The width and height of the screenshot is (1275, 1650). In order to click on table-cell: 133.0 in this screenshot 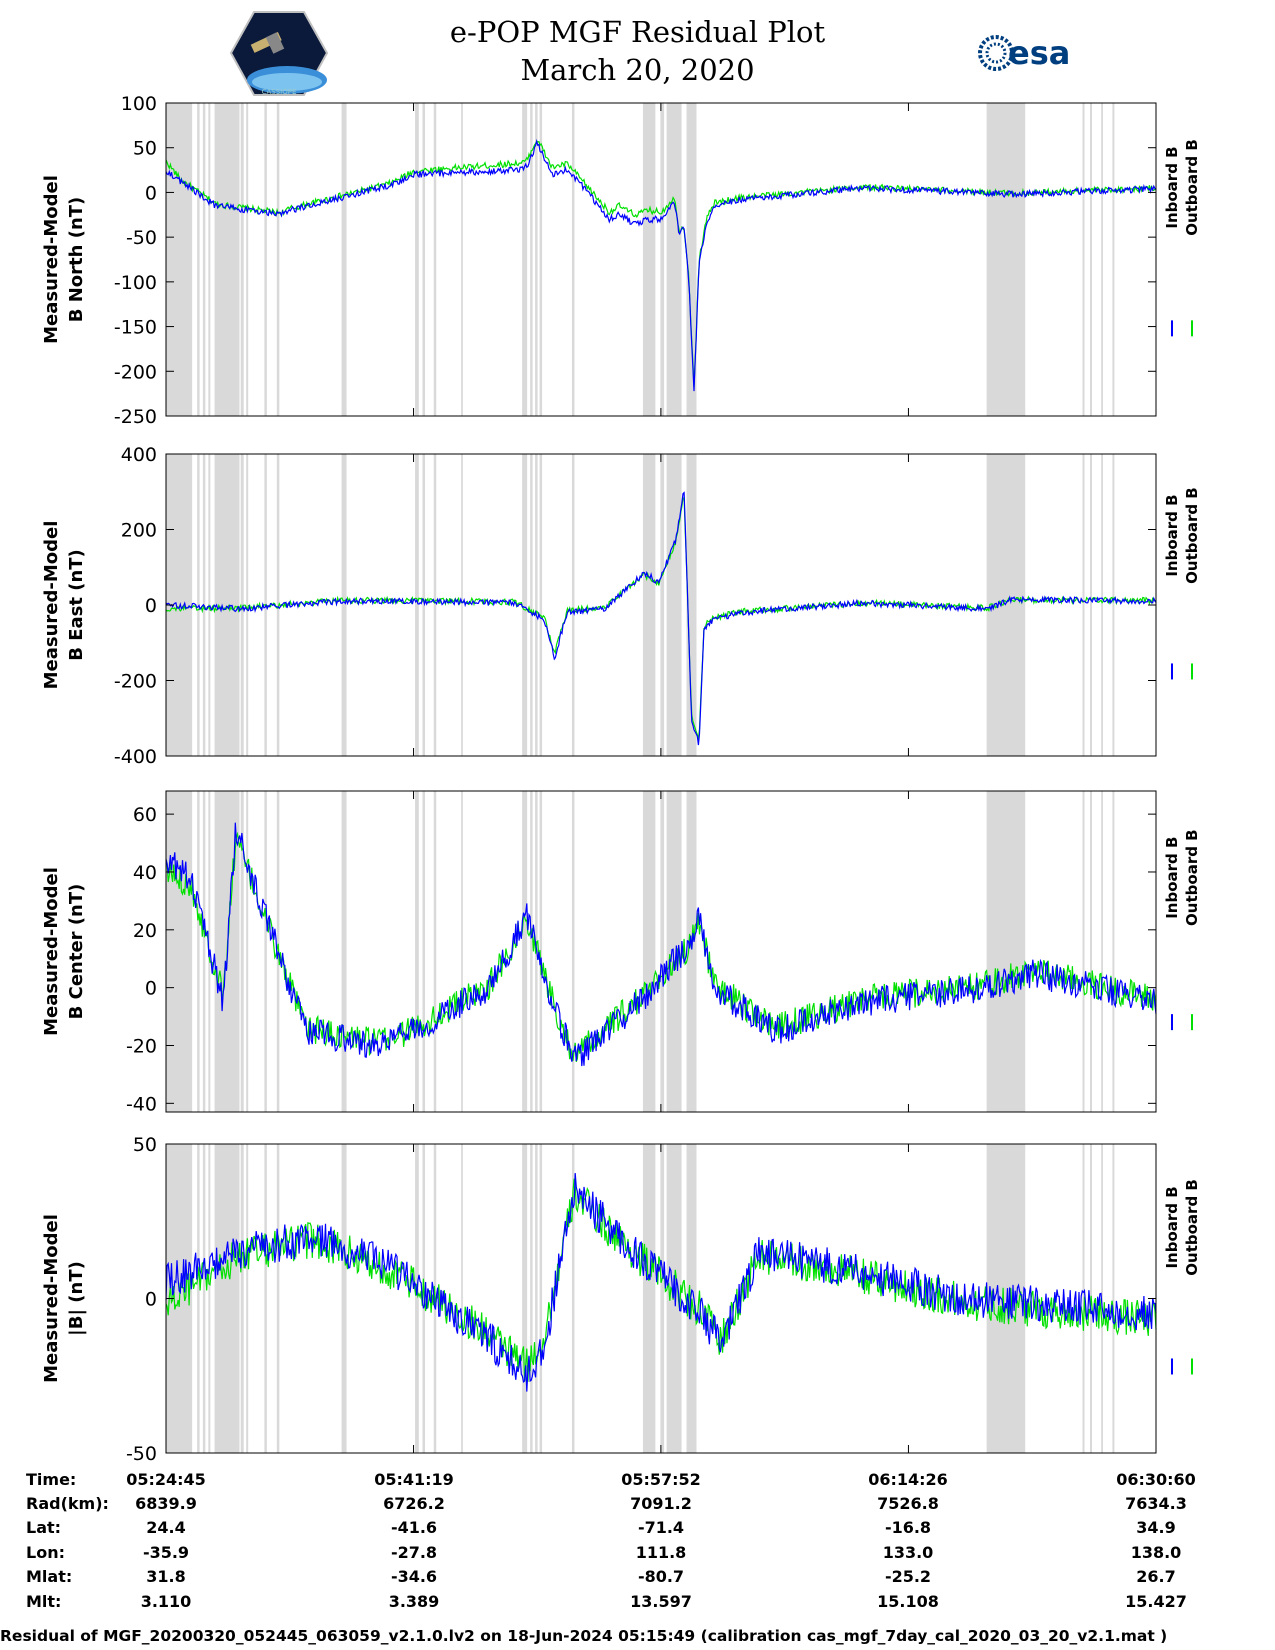, I will do `click(908, 1552)`.